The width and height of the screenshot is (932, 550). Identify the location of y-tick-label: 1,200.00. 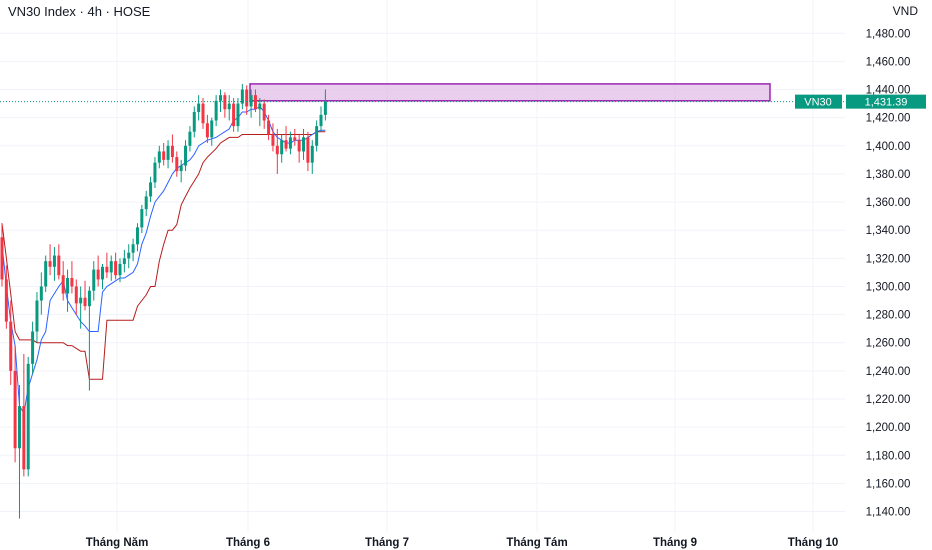
(888, 428).